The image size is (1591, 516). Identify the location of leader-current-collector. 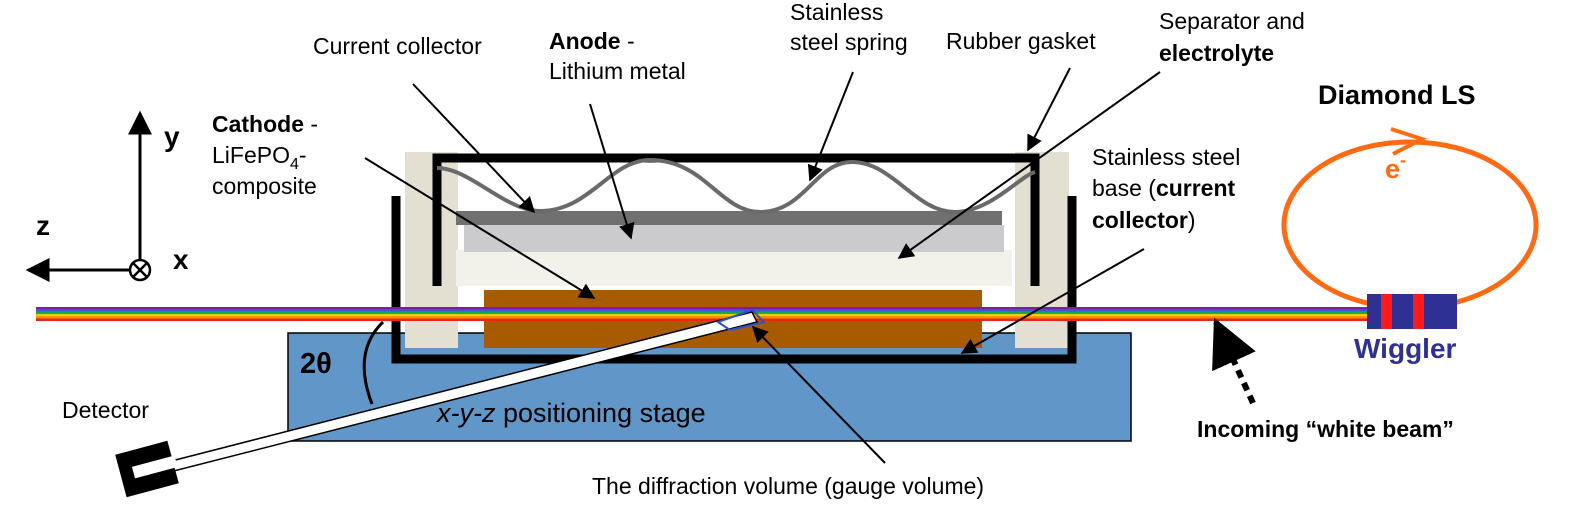
(474, 148).